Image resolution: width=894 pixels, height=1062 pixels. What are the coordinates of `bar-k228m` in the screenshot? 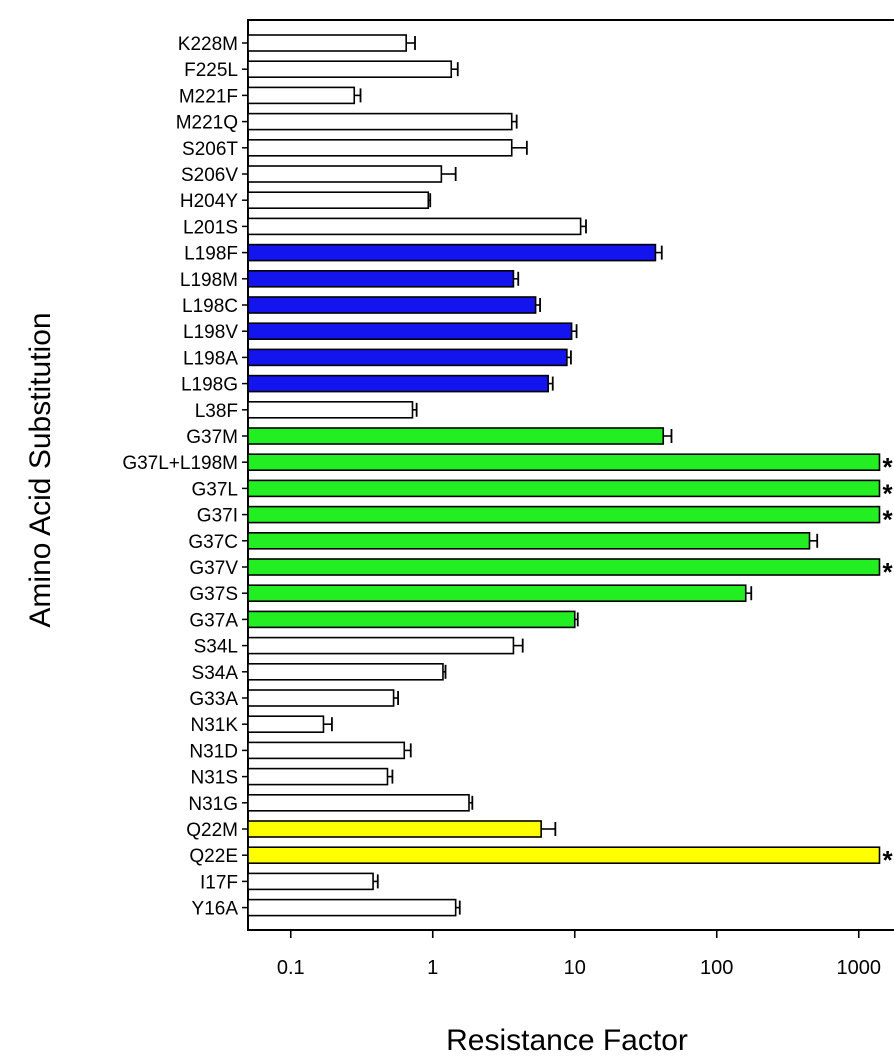 It's located at (327, 43).